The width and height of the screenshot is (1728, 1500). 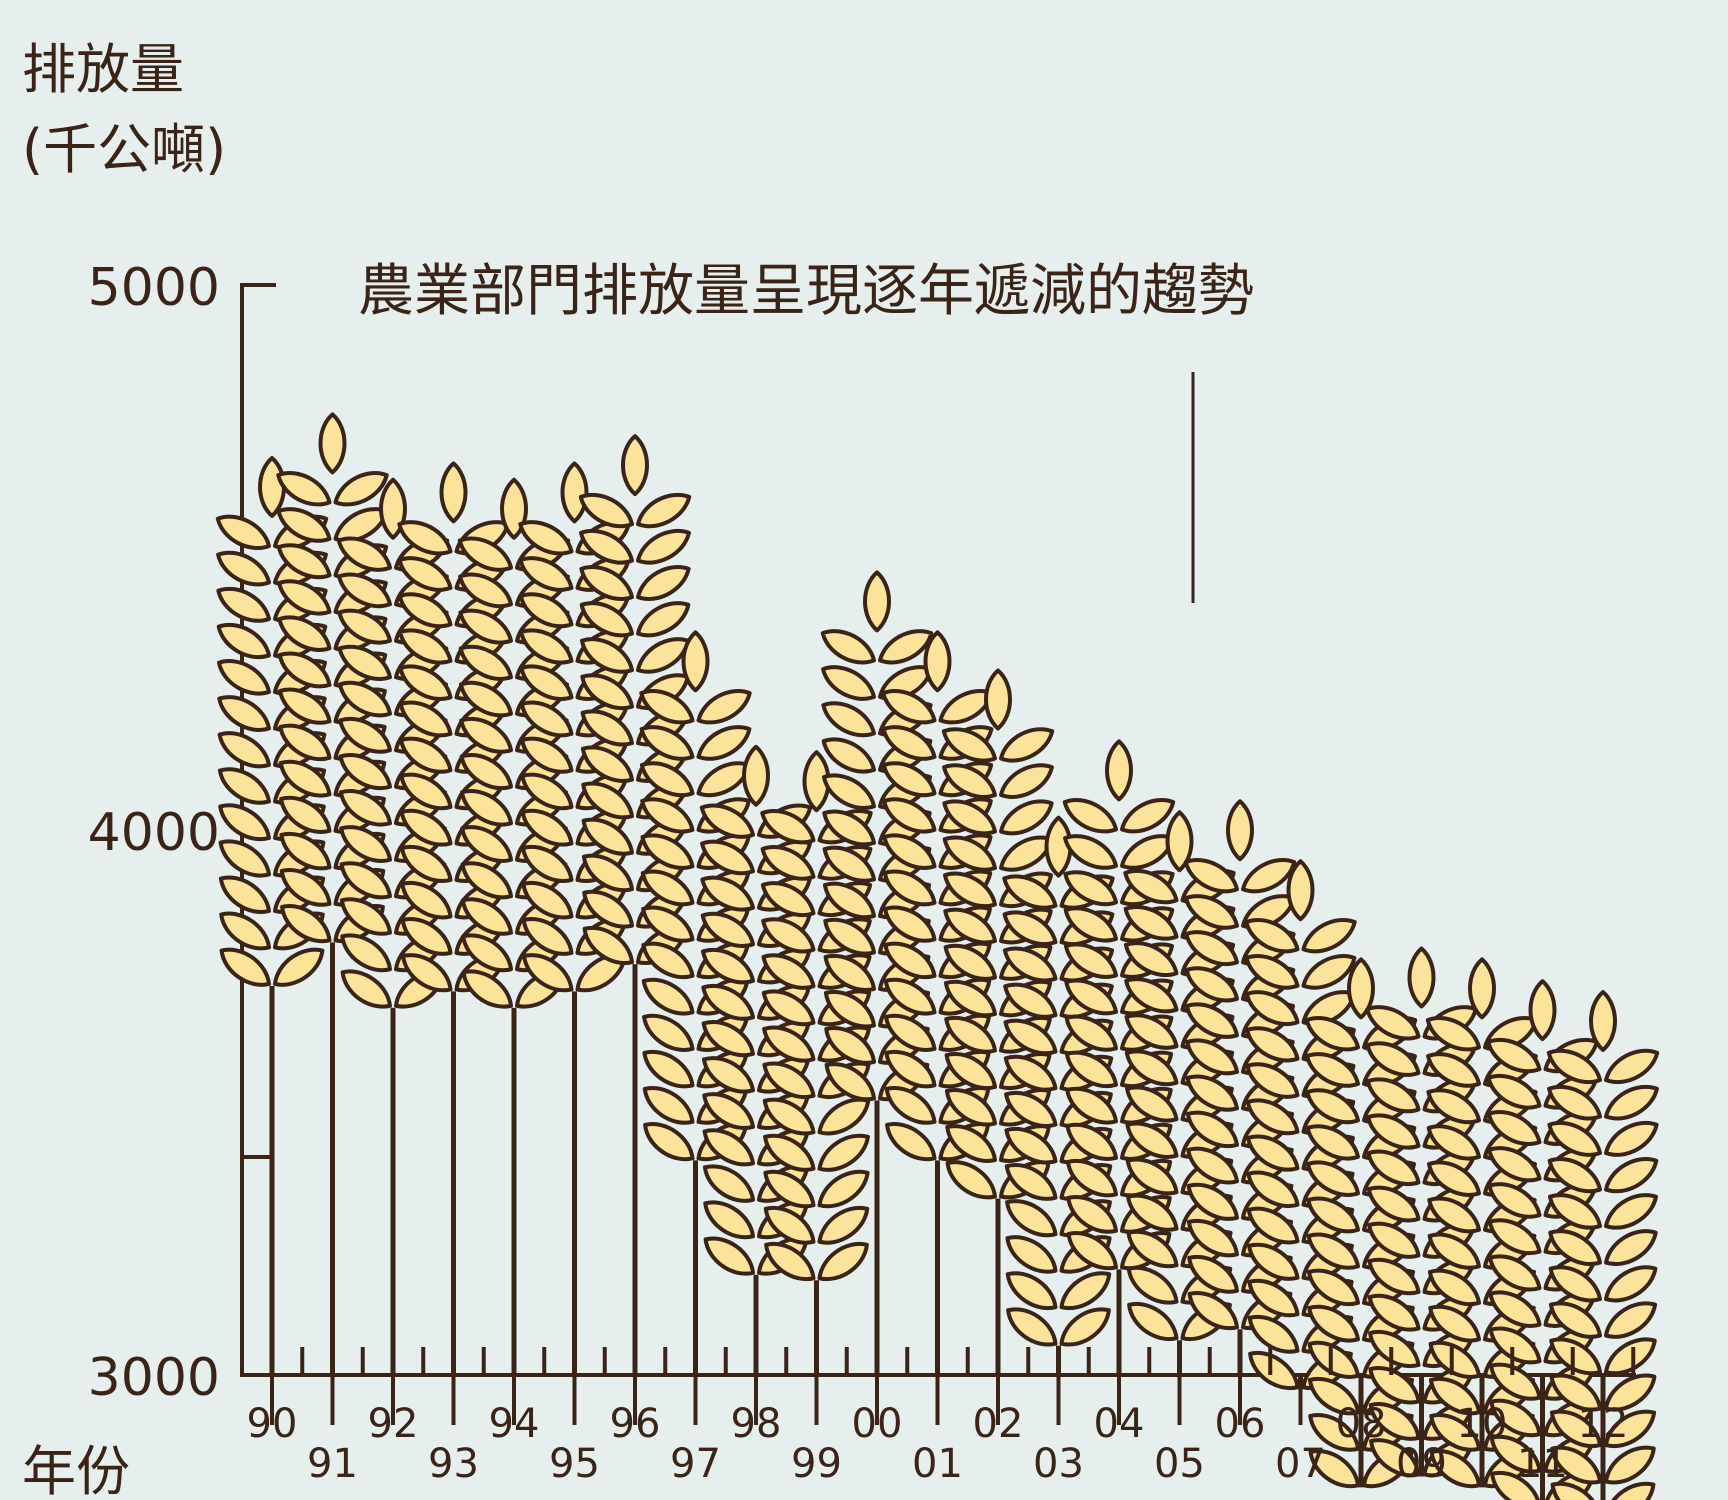 I want to click on y-axis-label-line1: 排放量, so click(x=103, y=69).